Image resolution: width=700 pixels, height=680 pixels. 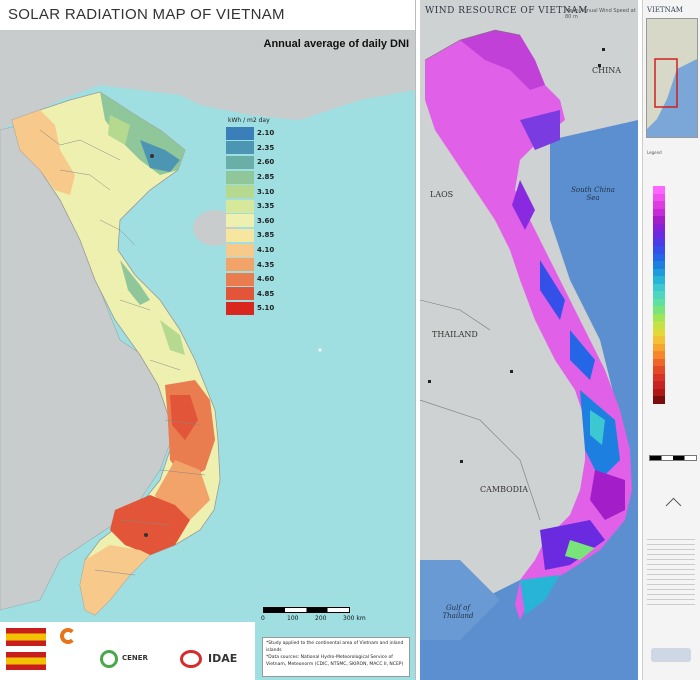 I want to click on legend-title: Legend, so click(x=654, y=152).